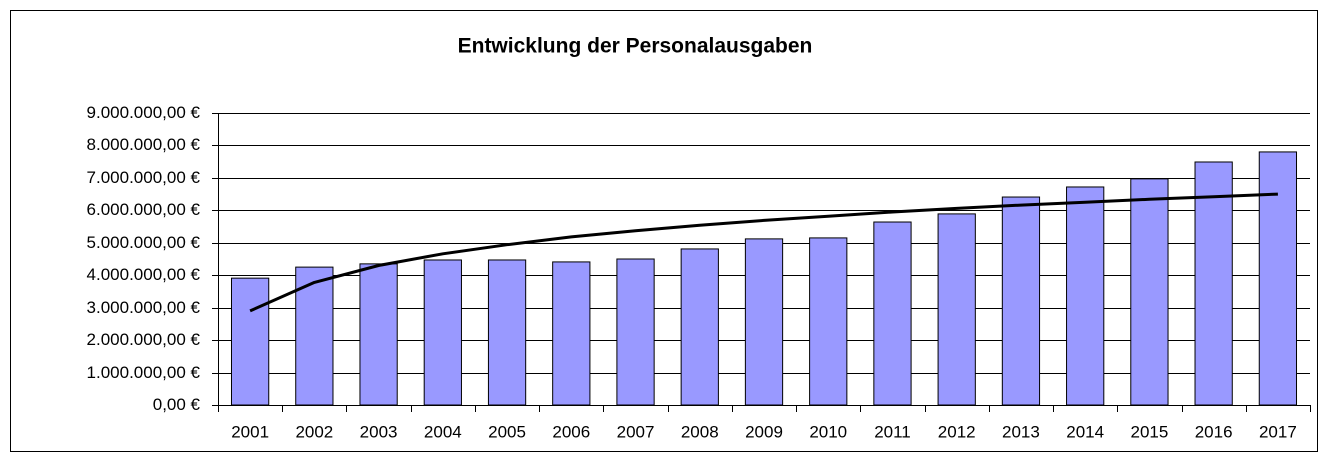 This screenshot has height=463, width=1328. I want to click on y-tick-label: 1.000.000,00 €, so click(144, 372).